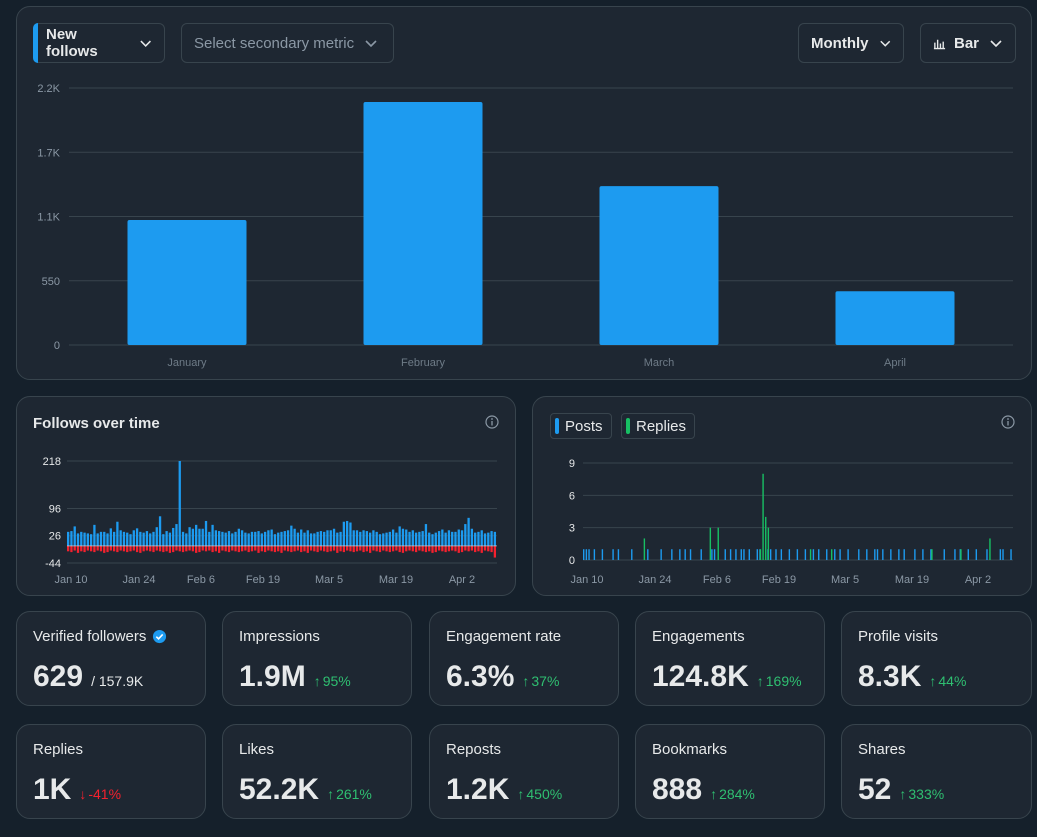 This screenshot has width=1037, height=837. What do you see at coordinates (51, 282) in the screenshot?
I see `y-tick-label: 550` at bounding box center [51, 282].